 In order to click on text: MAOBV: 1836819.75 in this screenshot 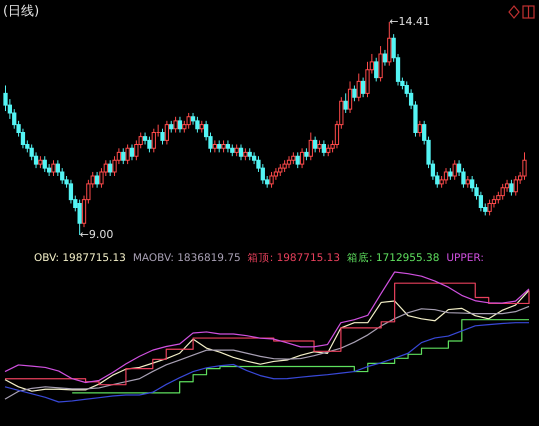, I will do `click(186, 258)`.